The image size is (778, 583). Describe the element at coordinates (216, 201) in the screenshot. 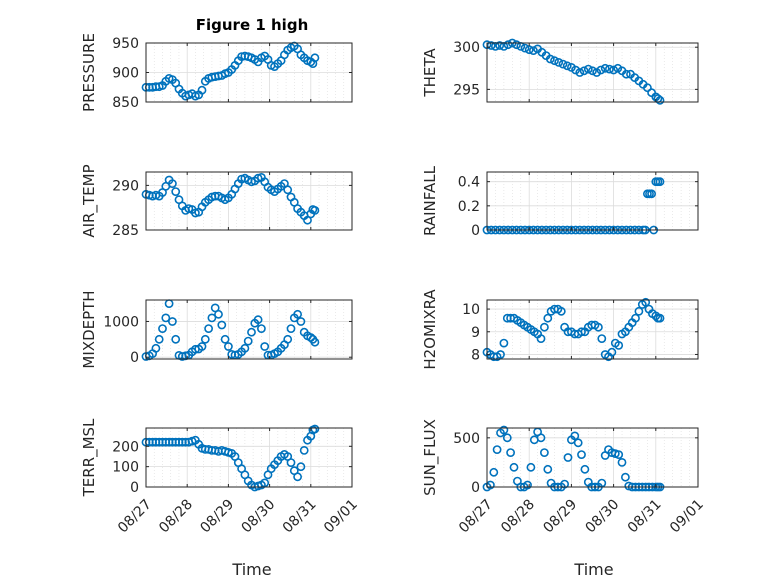

I see `subplot-3: 285 290 AIR_TEMP` at that location.